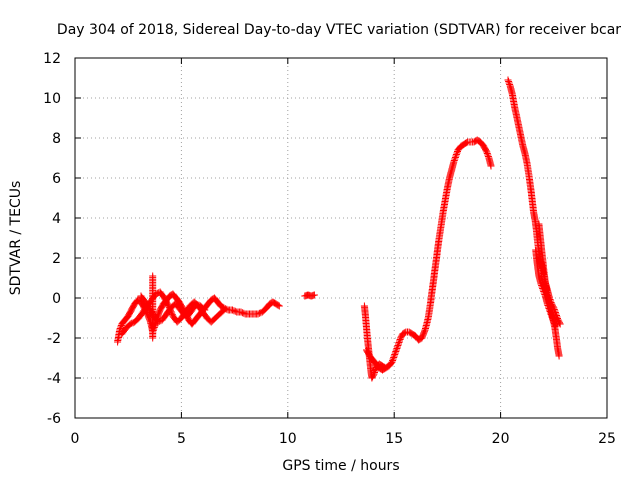 The width and height of the screenshot is (640, 480). Describe the element at coordinates (16, 238) in the screenshot. I see `y-axis-label: SDTVAR / TECUs` at that location.